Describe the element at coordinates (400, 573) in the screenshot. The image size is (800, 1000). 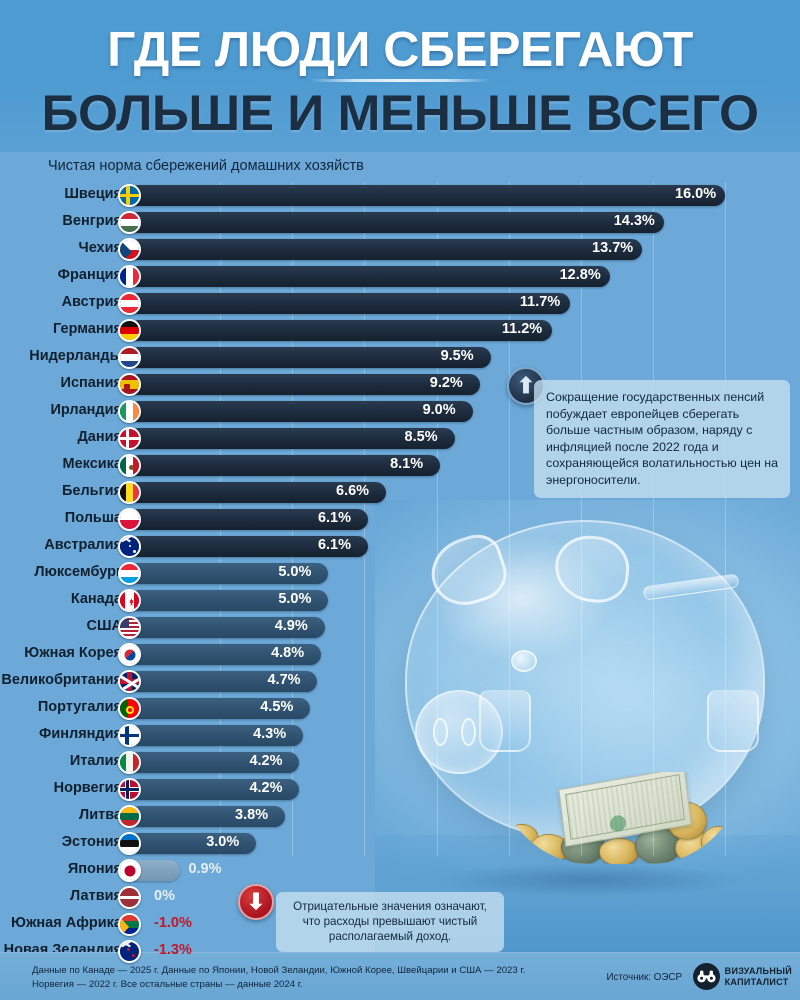
I see `chart-row: Люксембург 5.0%` at that location.